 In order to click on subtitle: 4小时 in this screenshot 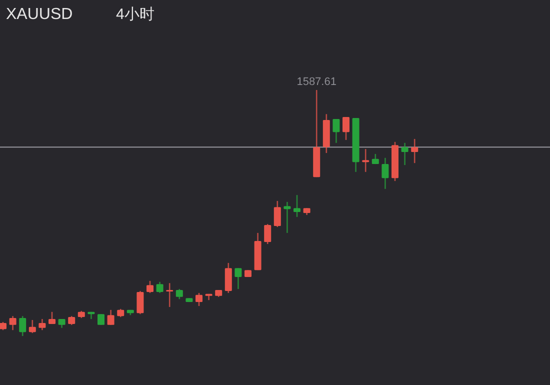, I will do `click(135, 14)`.